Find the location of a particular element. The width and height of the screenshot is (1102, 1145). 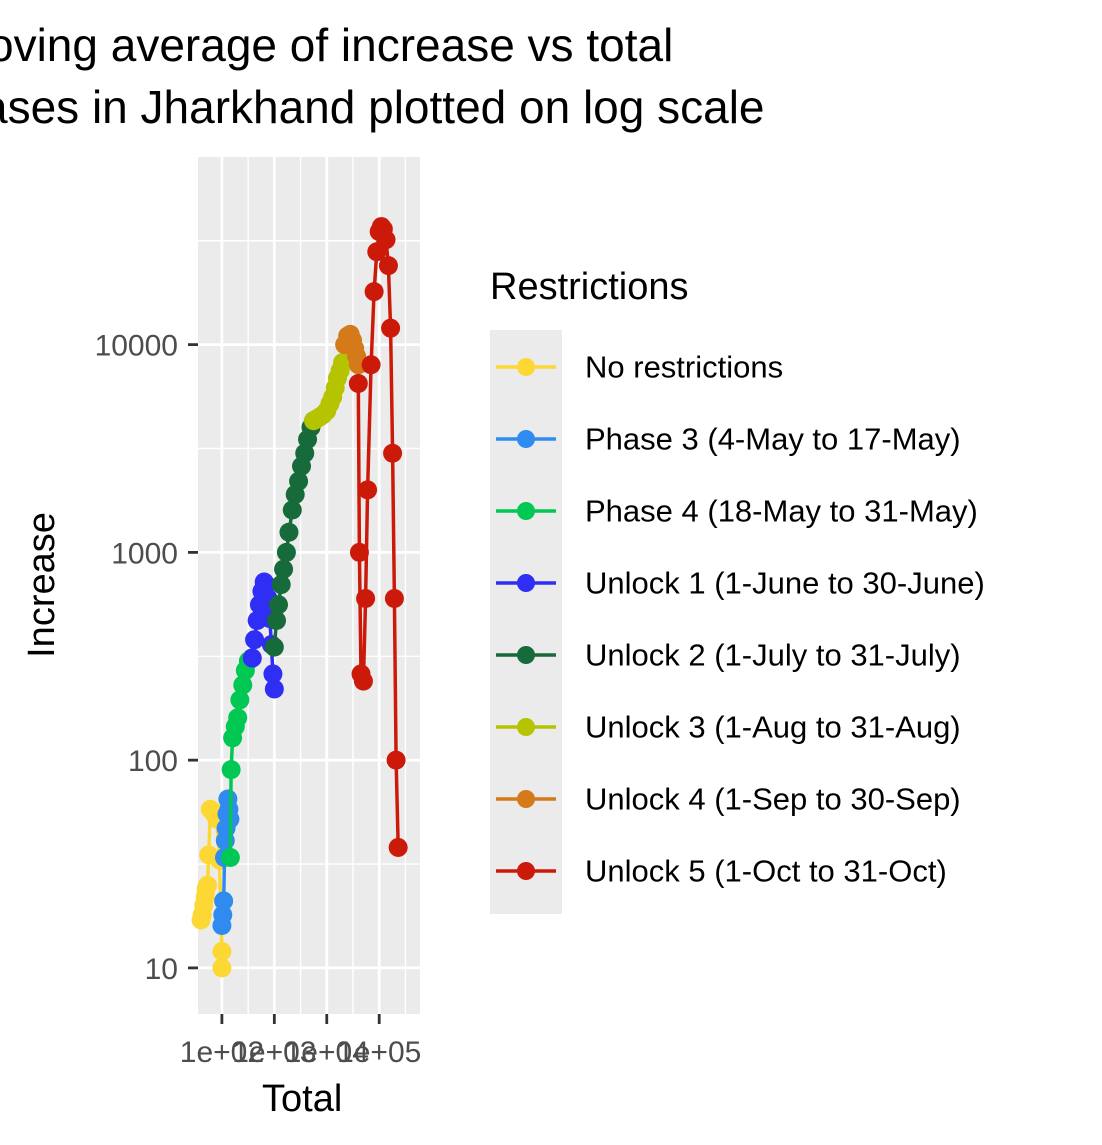

legend-label: Unlock 4 (1-Sep to 30-Sep) is located at coordinates (773, 799).